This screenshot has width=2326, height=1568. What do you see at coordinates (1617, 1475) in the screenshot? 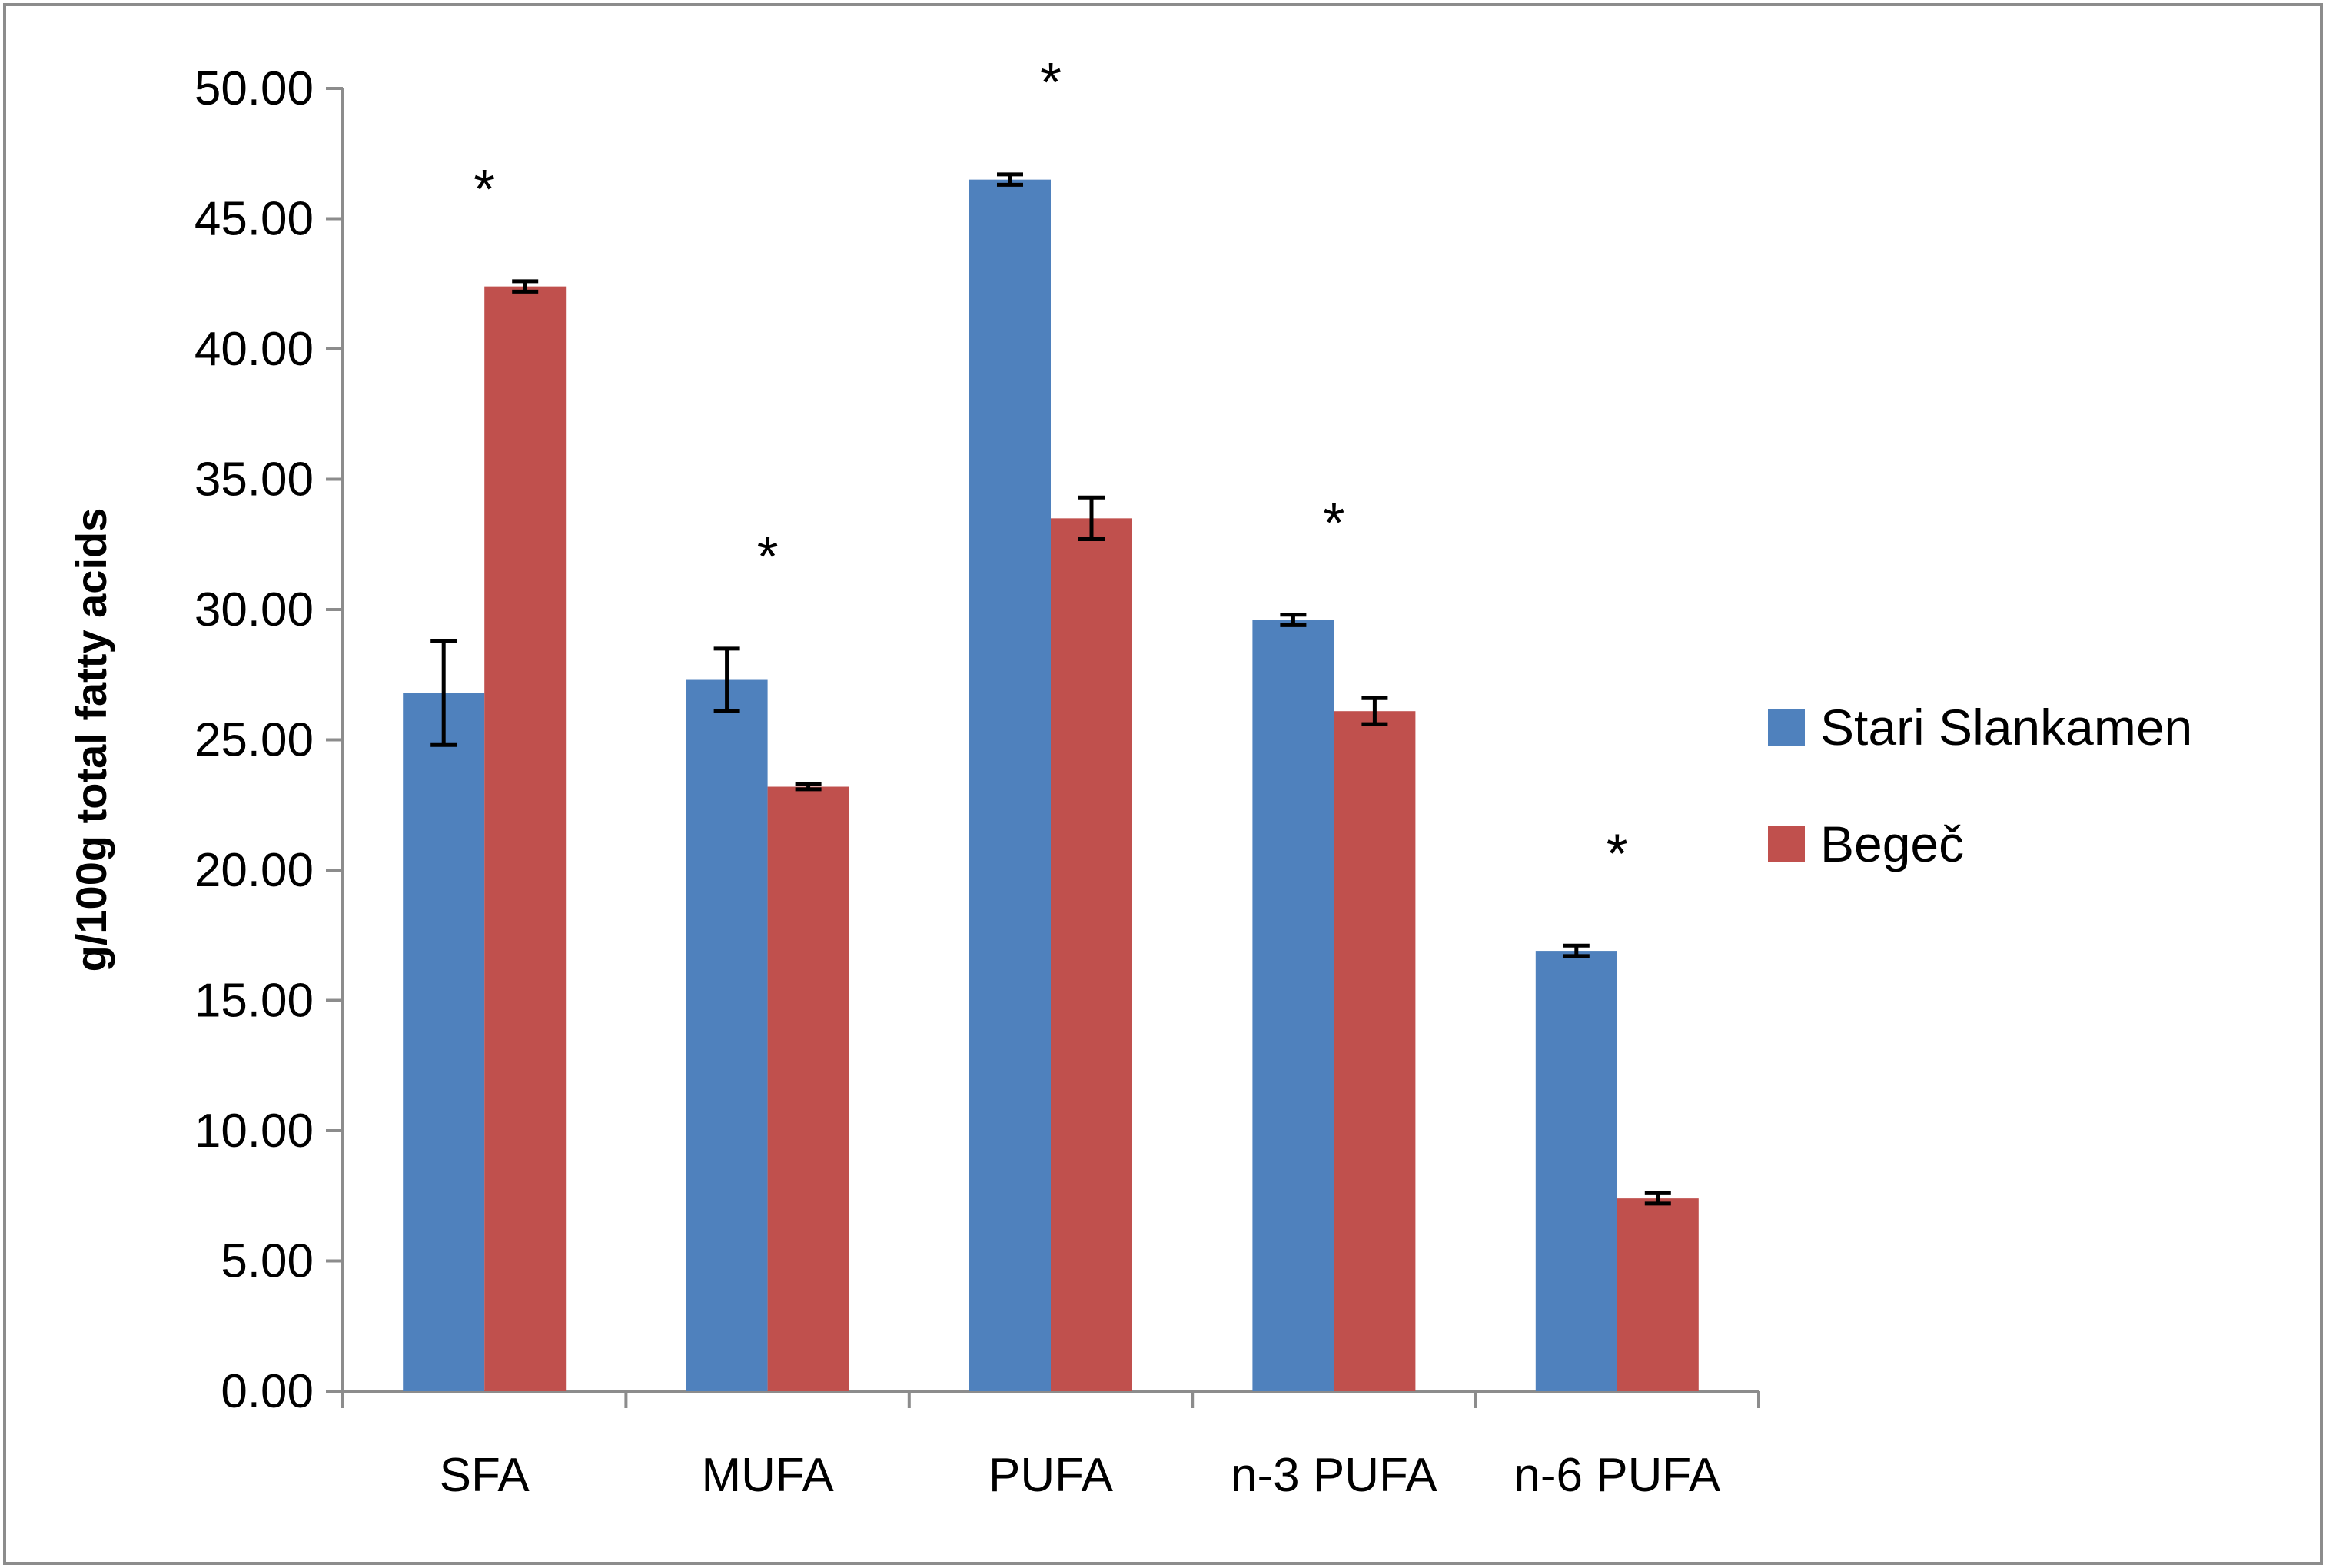
I see `x-tick-label: n-6 PUFA` at bounding box center [1617, 1475].